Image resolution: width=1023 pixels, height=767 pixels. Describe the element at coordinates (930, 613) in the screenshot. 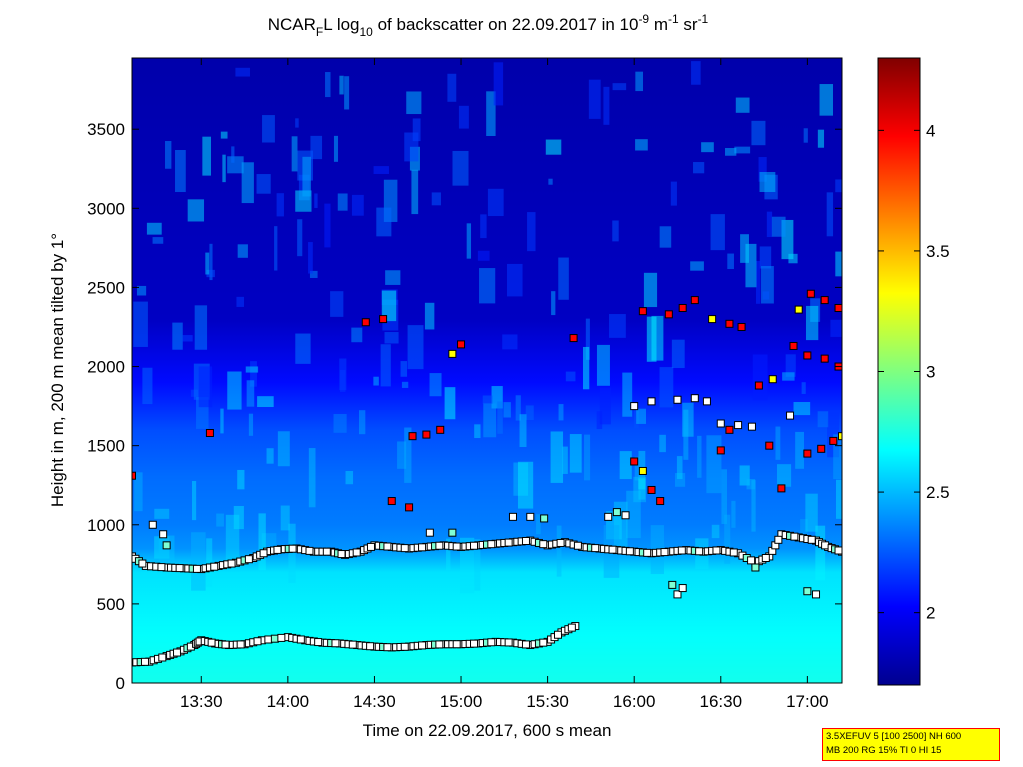

I see `colorbar-tick-label: 2` at that location.